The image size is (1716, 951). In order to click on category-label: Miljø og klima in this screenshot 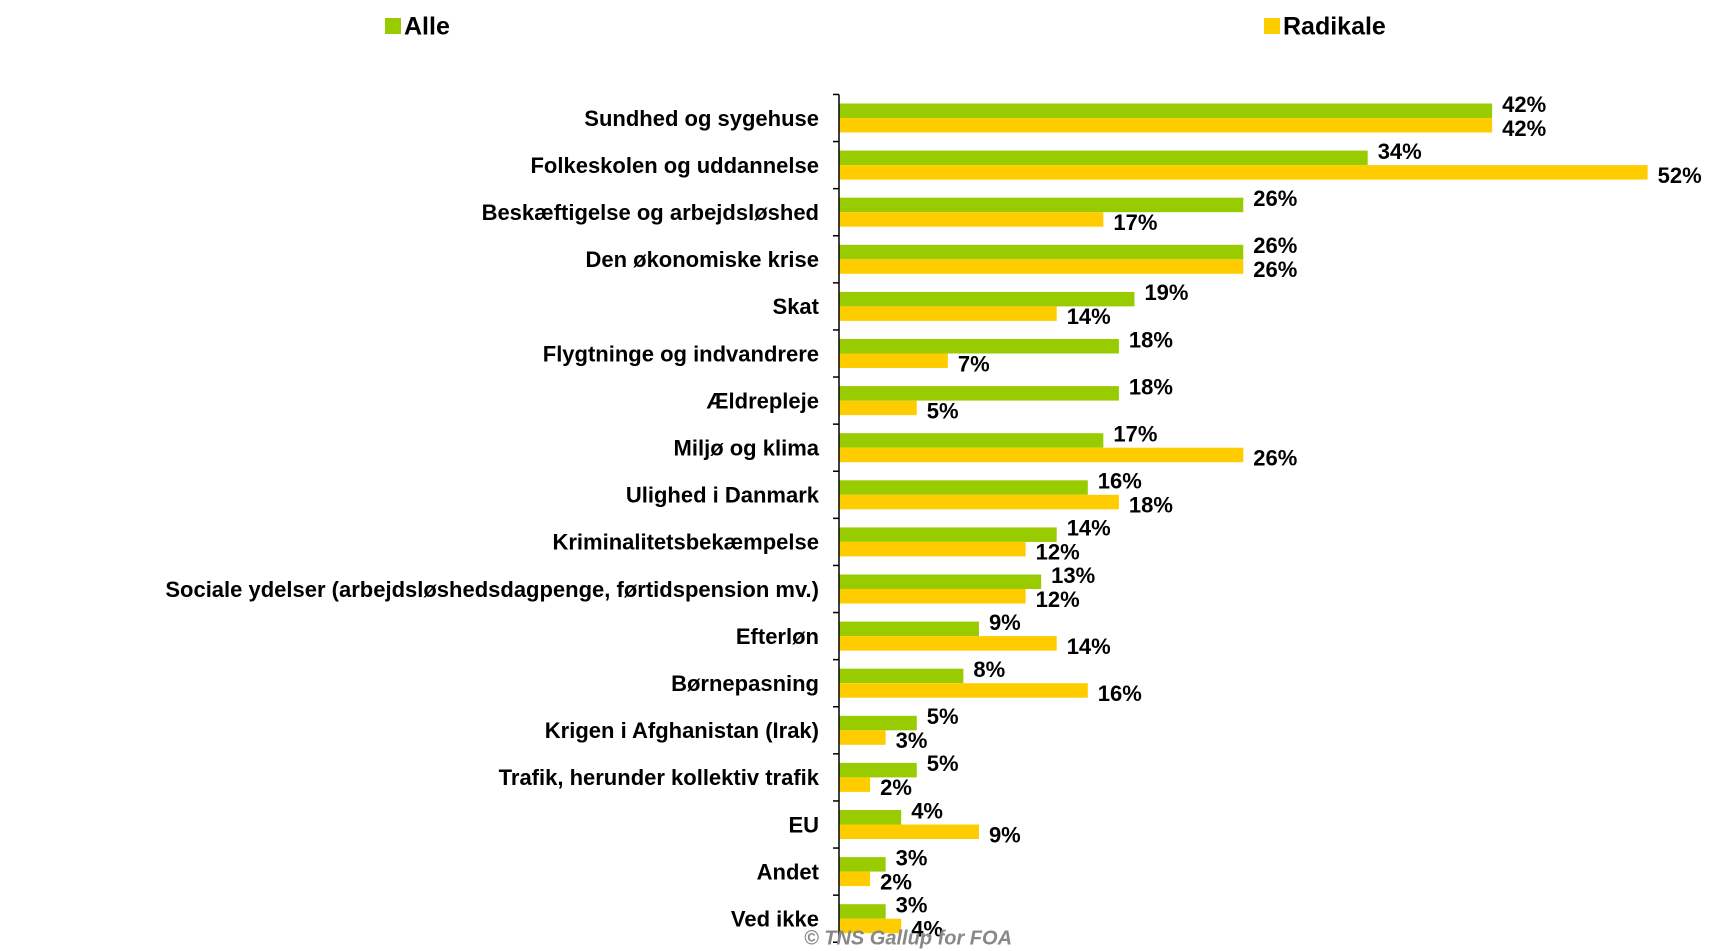, I will do `click(747, 448)`.